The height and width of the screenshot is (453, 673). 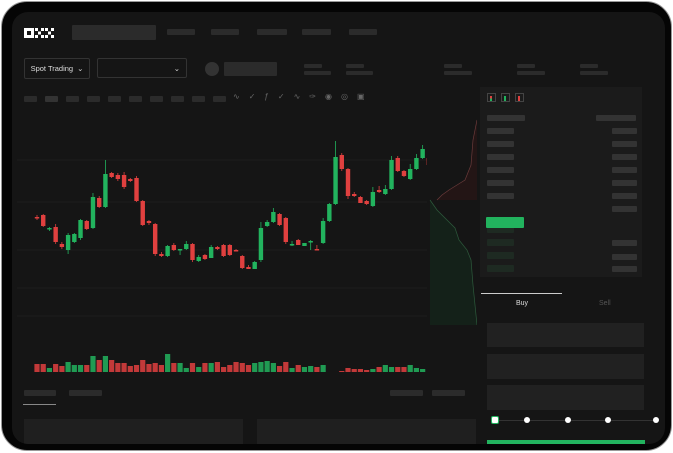 I want to click on slider-handle, so click(x=495, y=420).